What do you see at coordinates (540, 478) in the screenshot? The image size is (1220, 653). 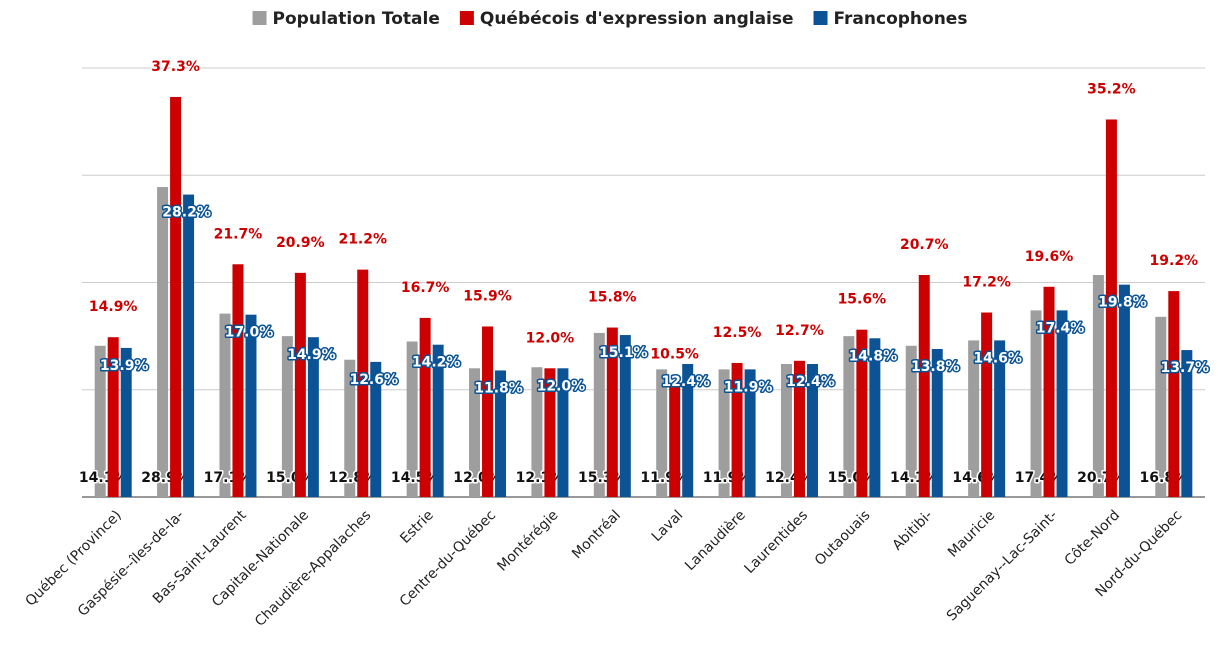 I see `value-label: 12.1%` at bounding box center [540, 478].